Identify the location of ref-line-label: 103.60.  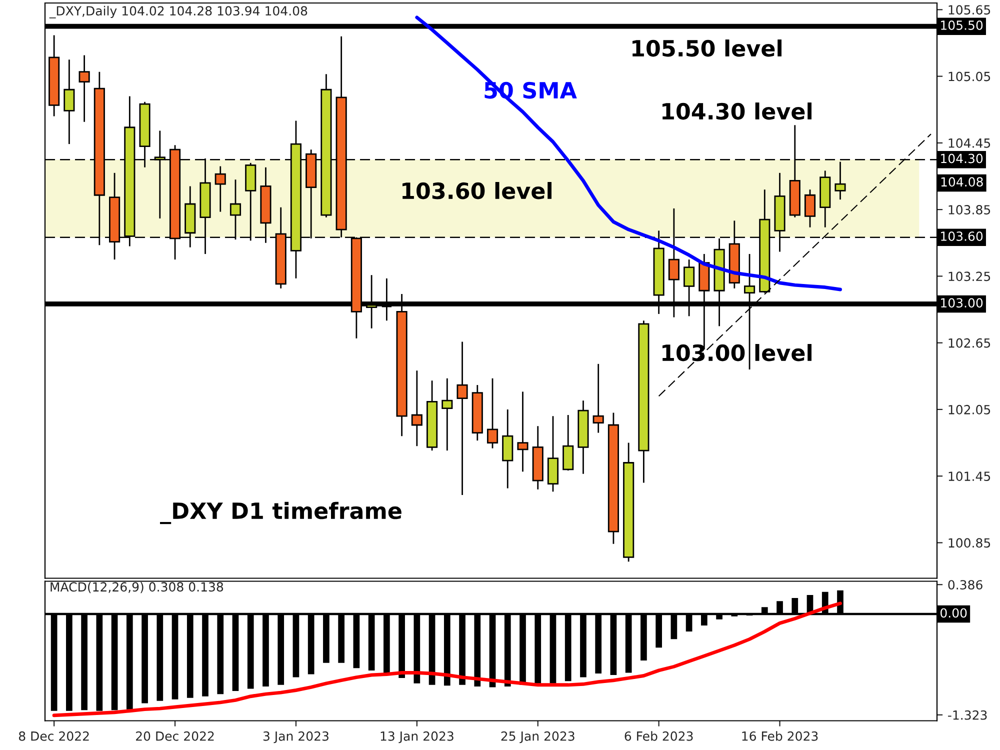
(962, 236).